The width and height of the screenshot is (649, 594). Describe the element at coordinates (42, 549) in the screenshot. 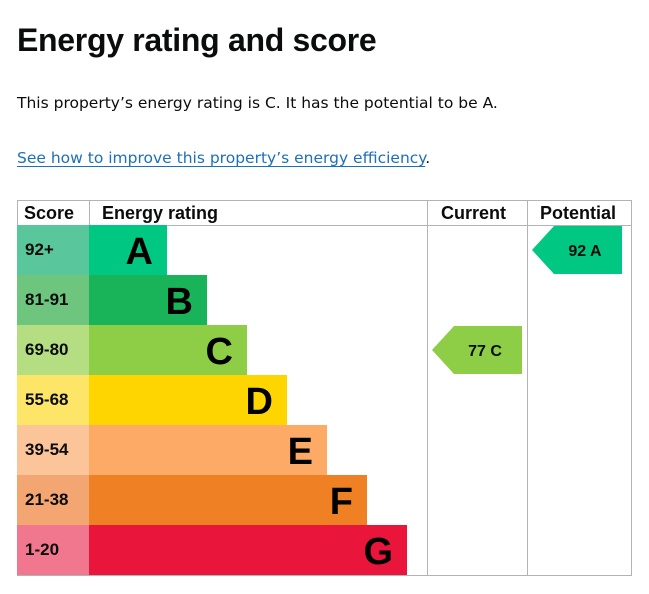

I see `score-range-g: 1-20` at that location.